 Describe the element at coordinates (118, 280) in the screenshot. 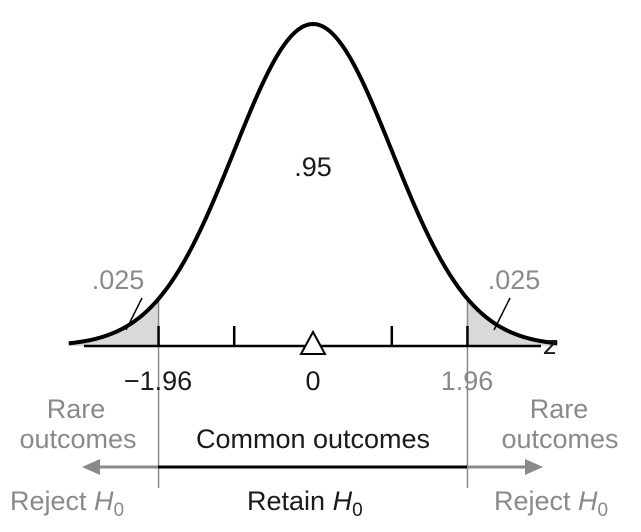

I see `left-tail-probability-label: .025` at that location.